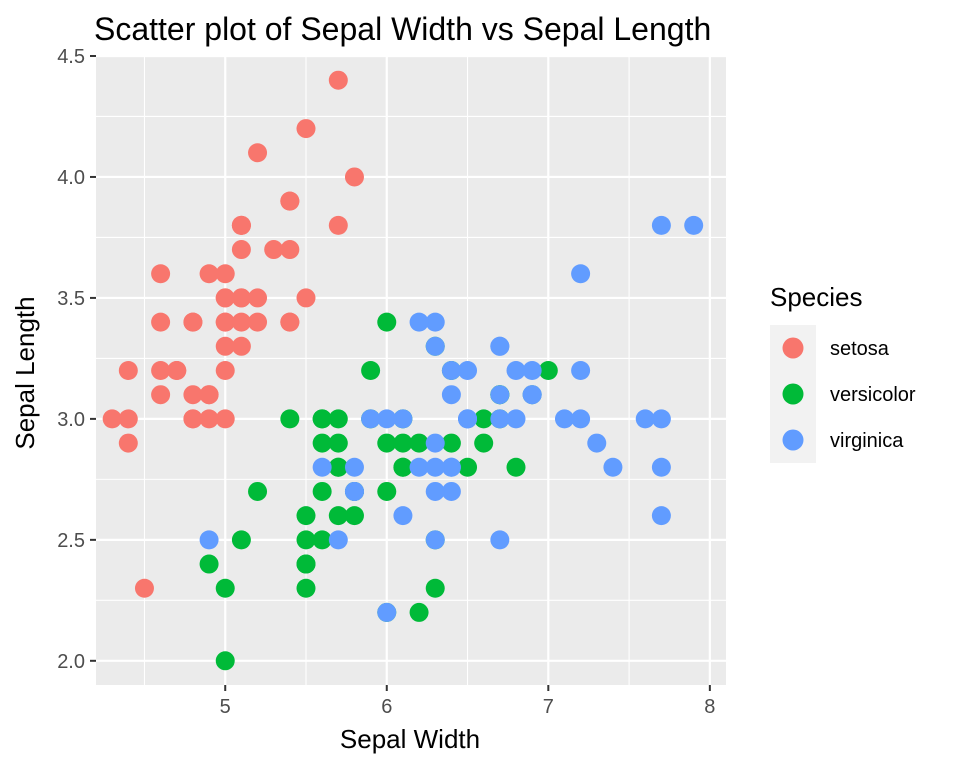  What do you see at coordinates (548, 707) in the screenshot?
I see `x-tick-label: 7` at bounding box center [548, 707].